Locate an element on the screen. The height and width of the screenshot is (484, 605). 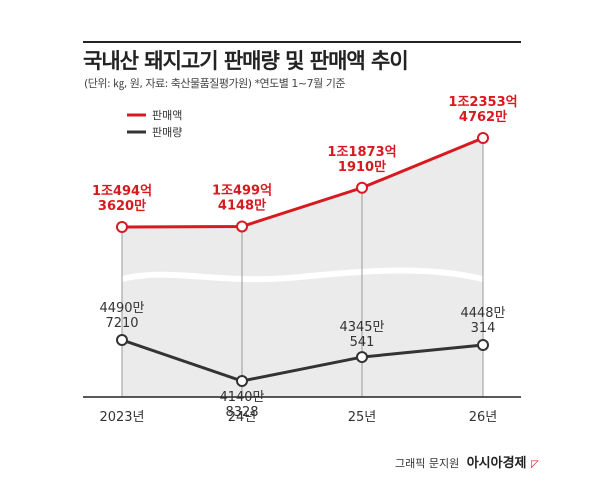
data-label-sales-amount: 1조1873억 1910만 is located at coordinates (361, 160).